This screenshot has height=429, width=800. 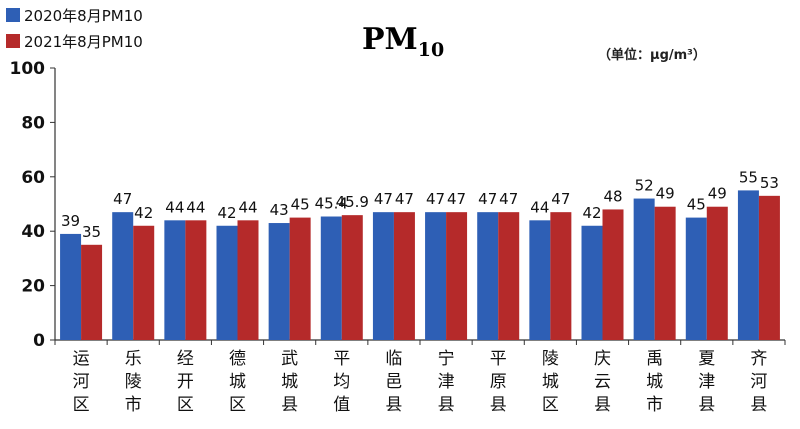 What do you see at coordinates (393, 382) in the screenshot?
I see `x-category-label: 临邑县` at bounding box center [393, 382].